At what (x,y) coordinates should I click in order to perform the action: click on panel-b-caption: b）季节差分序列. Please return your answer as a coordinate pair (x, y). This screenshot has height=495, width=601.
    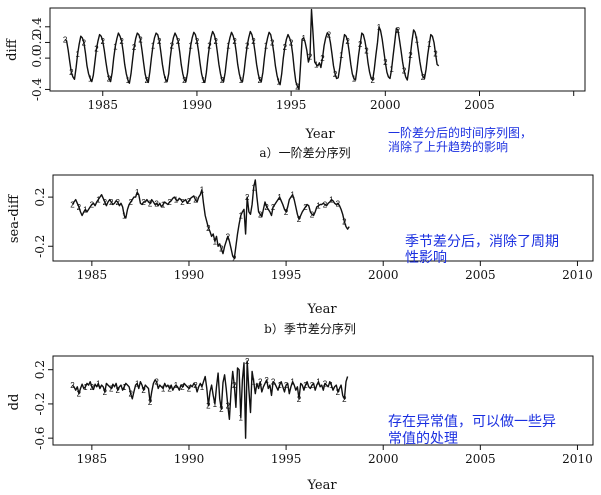
    Looking at the image, I should click on (310, 328).